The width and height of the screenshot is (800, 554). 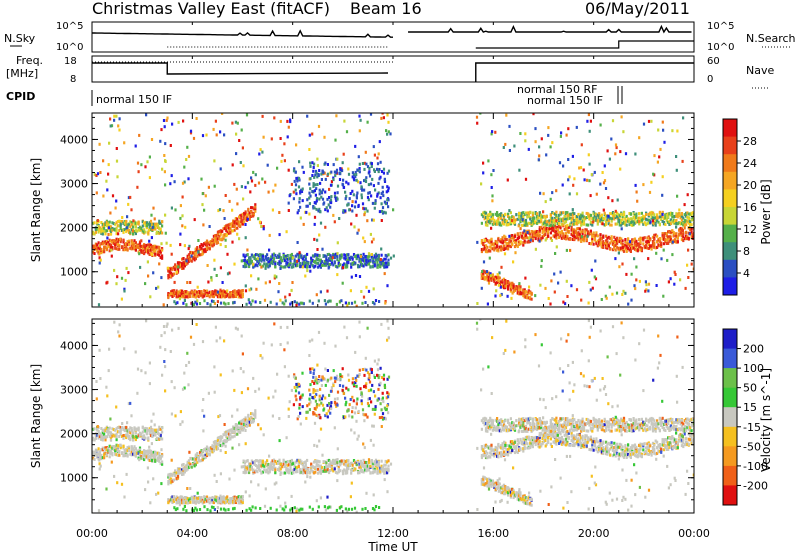 I want to click on freq-panel: Freq. [MHz] 18 8 60 0 Nave, so click(x=390, y=71).